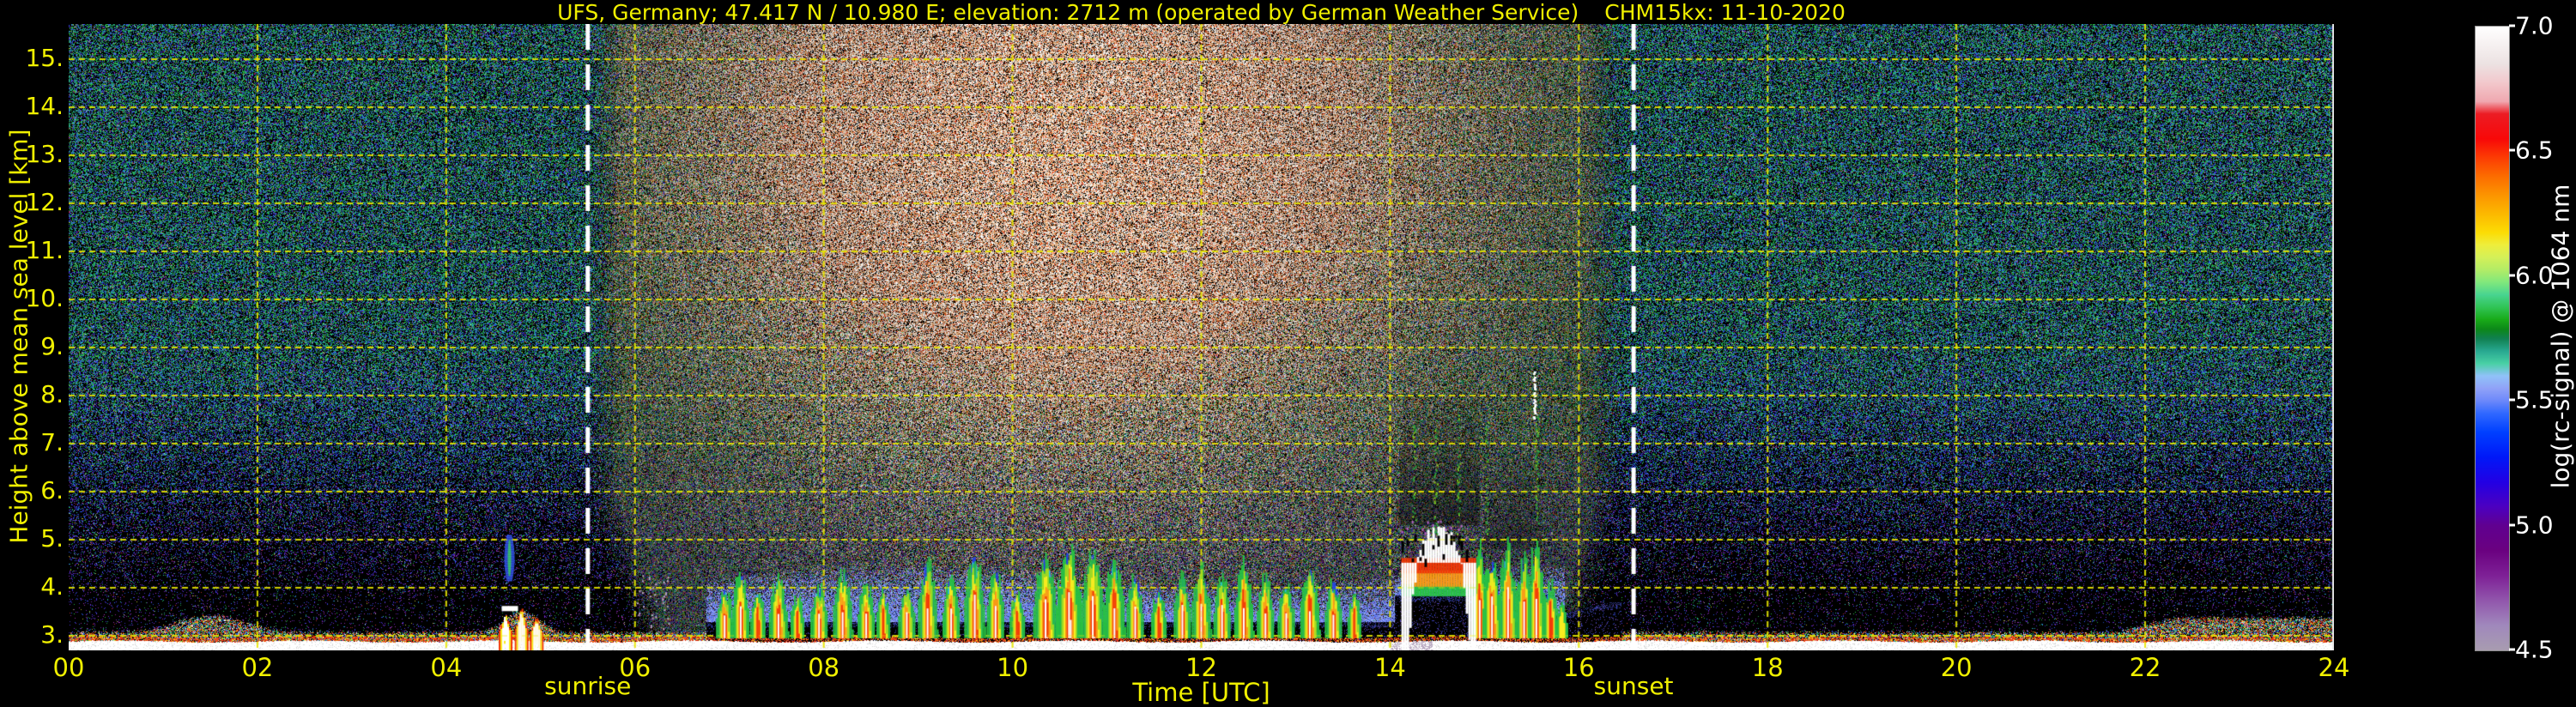 The height and width of the screenshot is (707, 2576). I want to click on colorbar, so click(2492, 338).